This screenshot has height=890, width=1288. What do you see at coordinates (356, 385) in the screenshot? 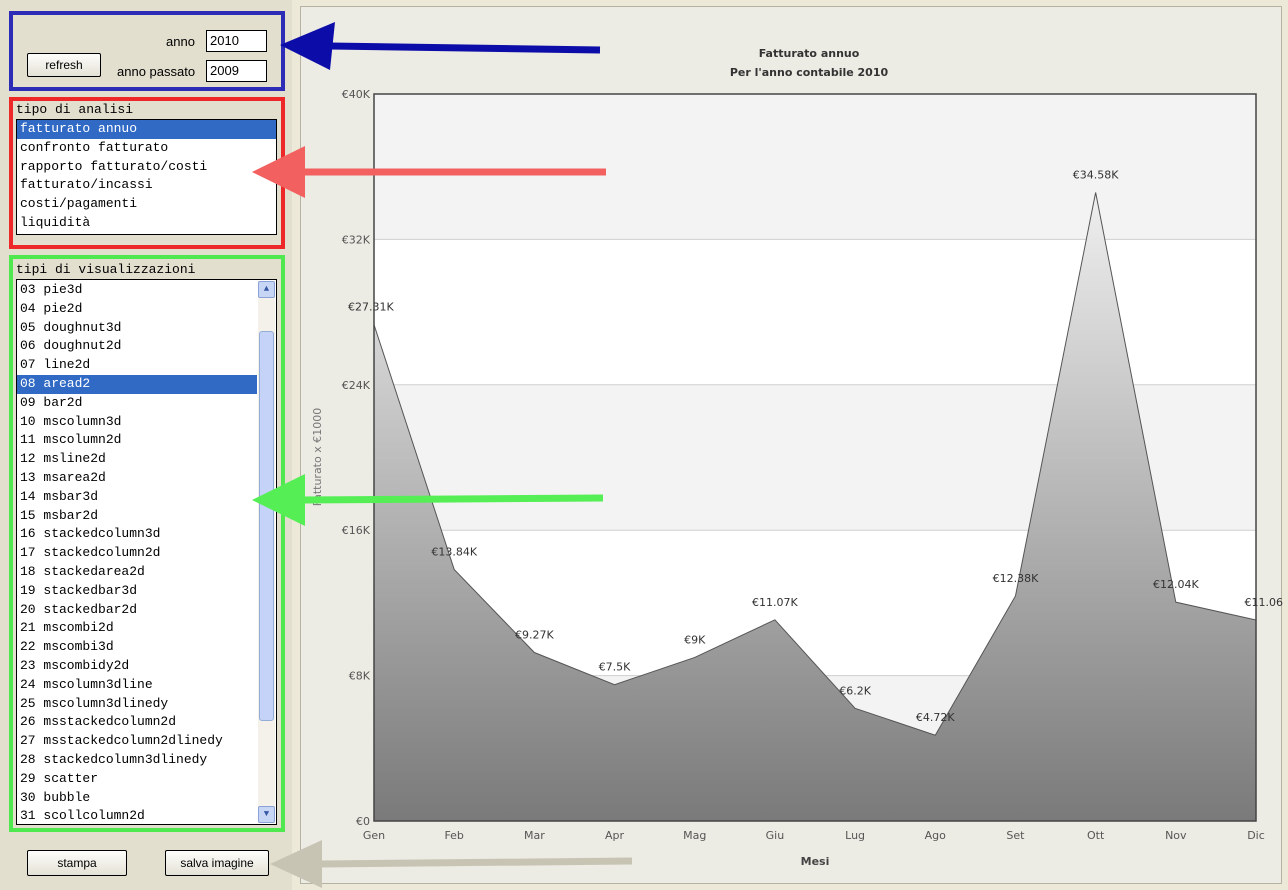
I see `y-tick-label: €24K` at bounding box center [356, 385].